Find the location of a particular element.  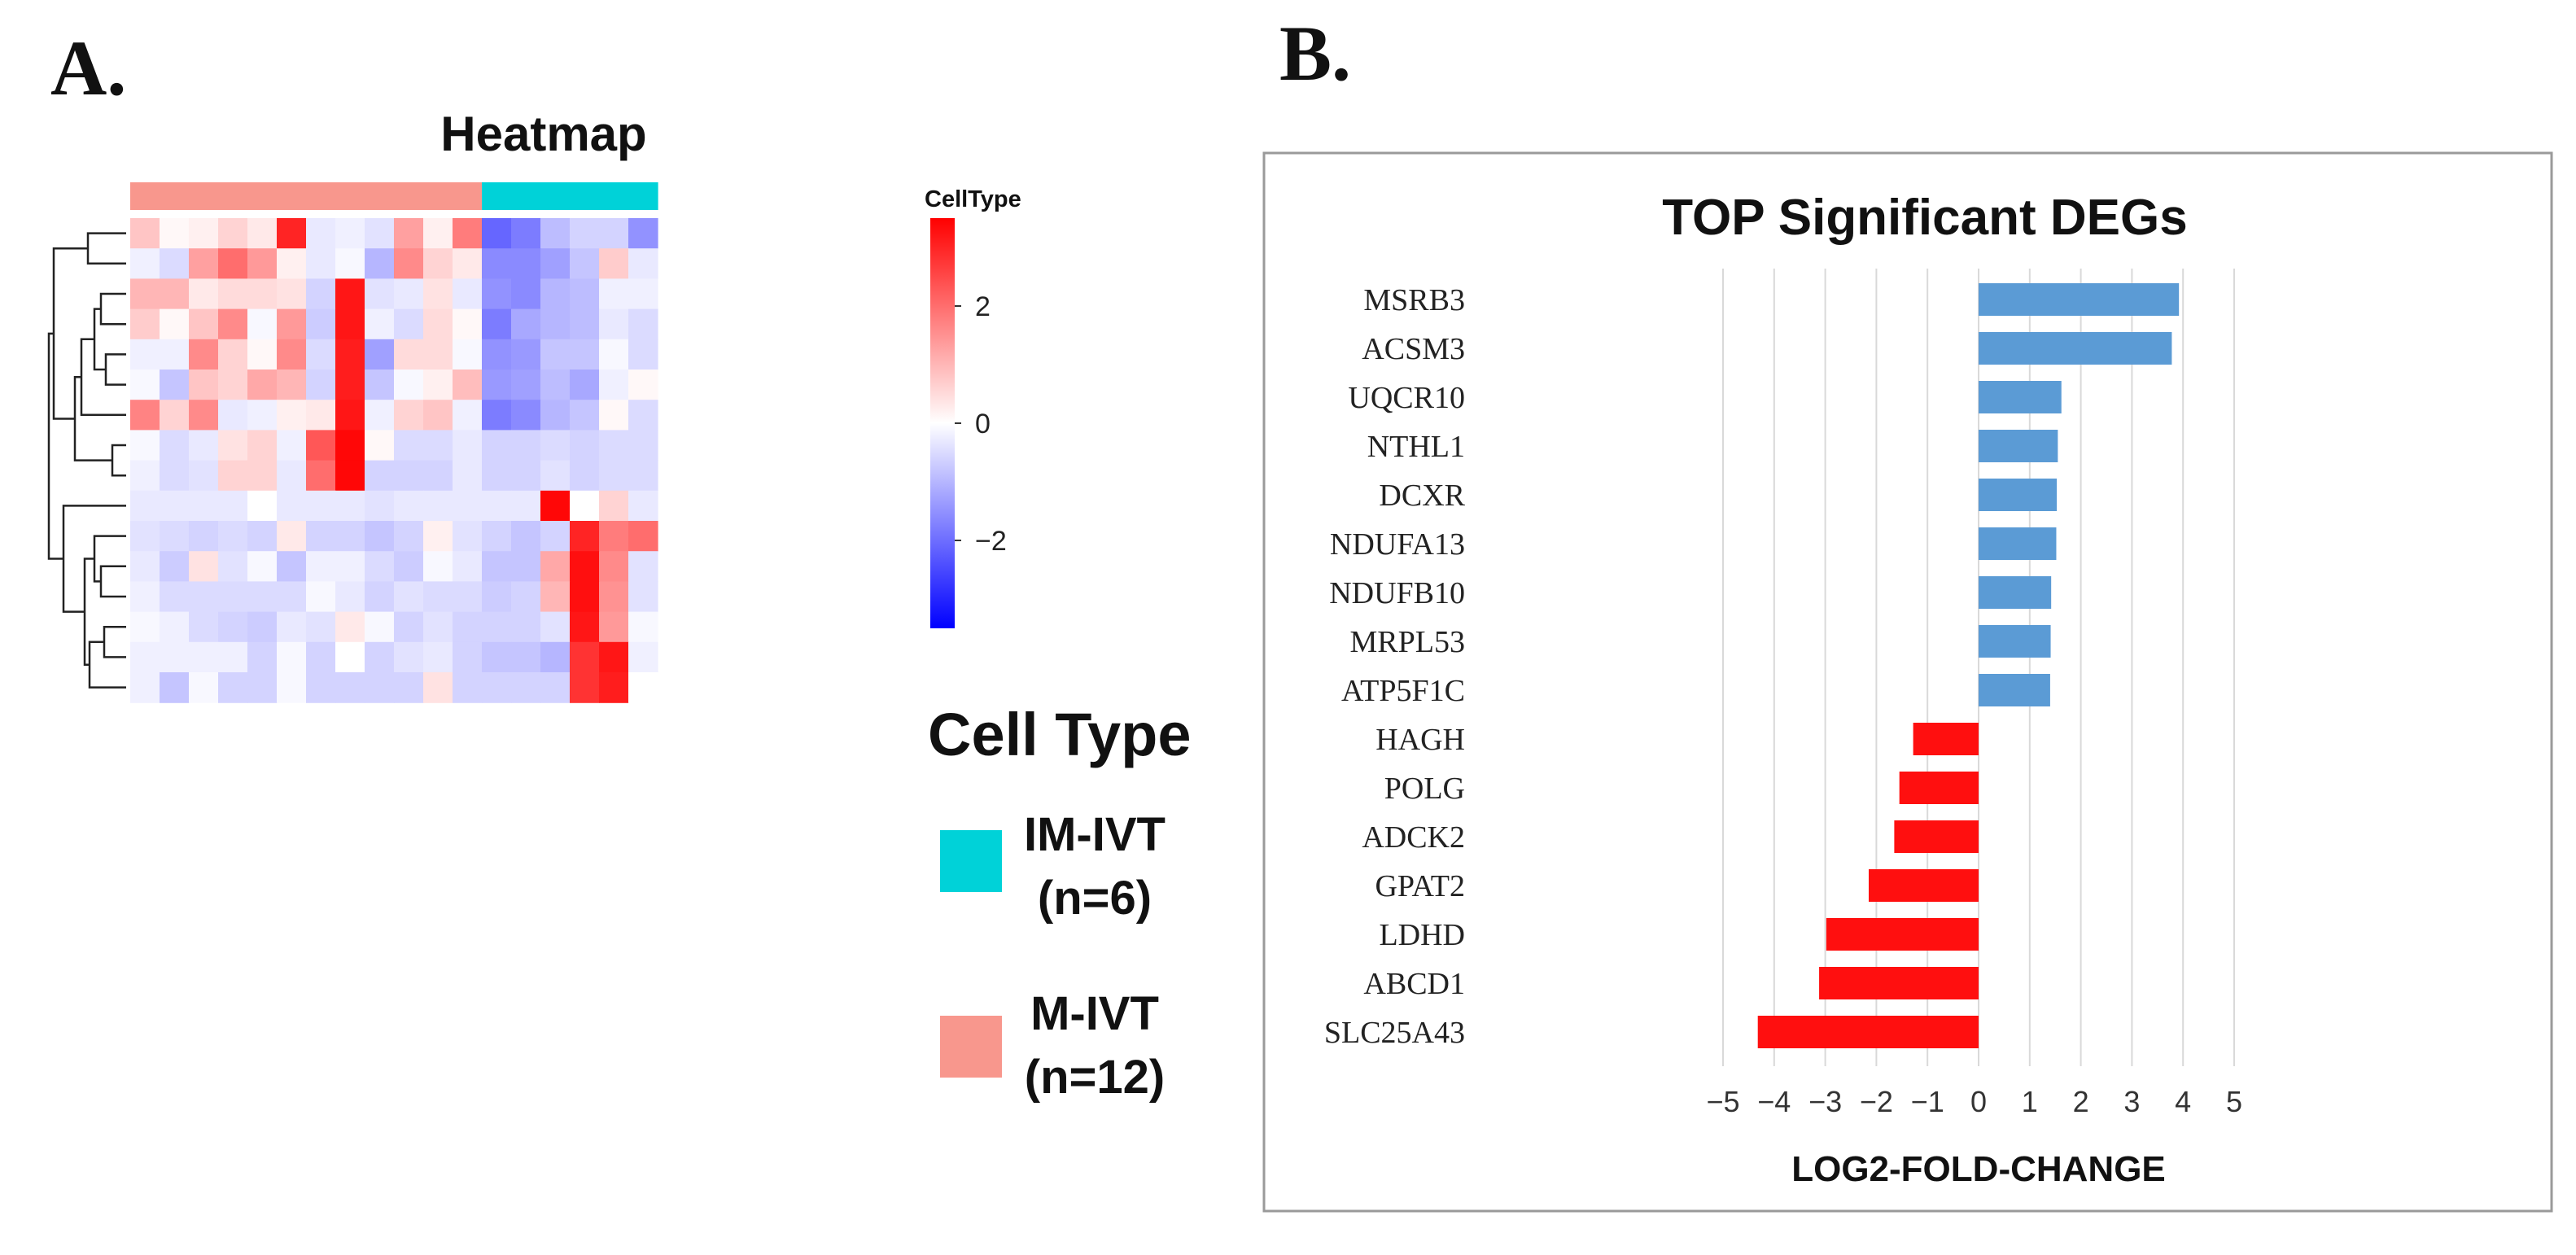

bar-adck2 is located at coordinates (1936, 837).